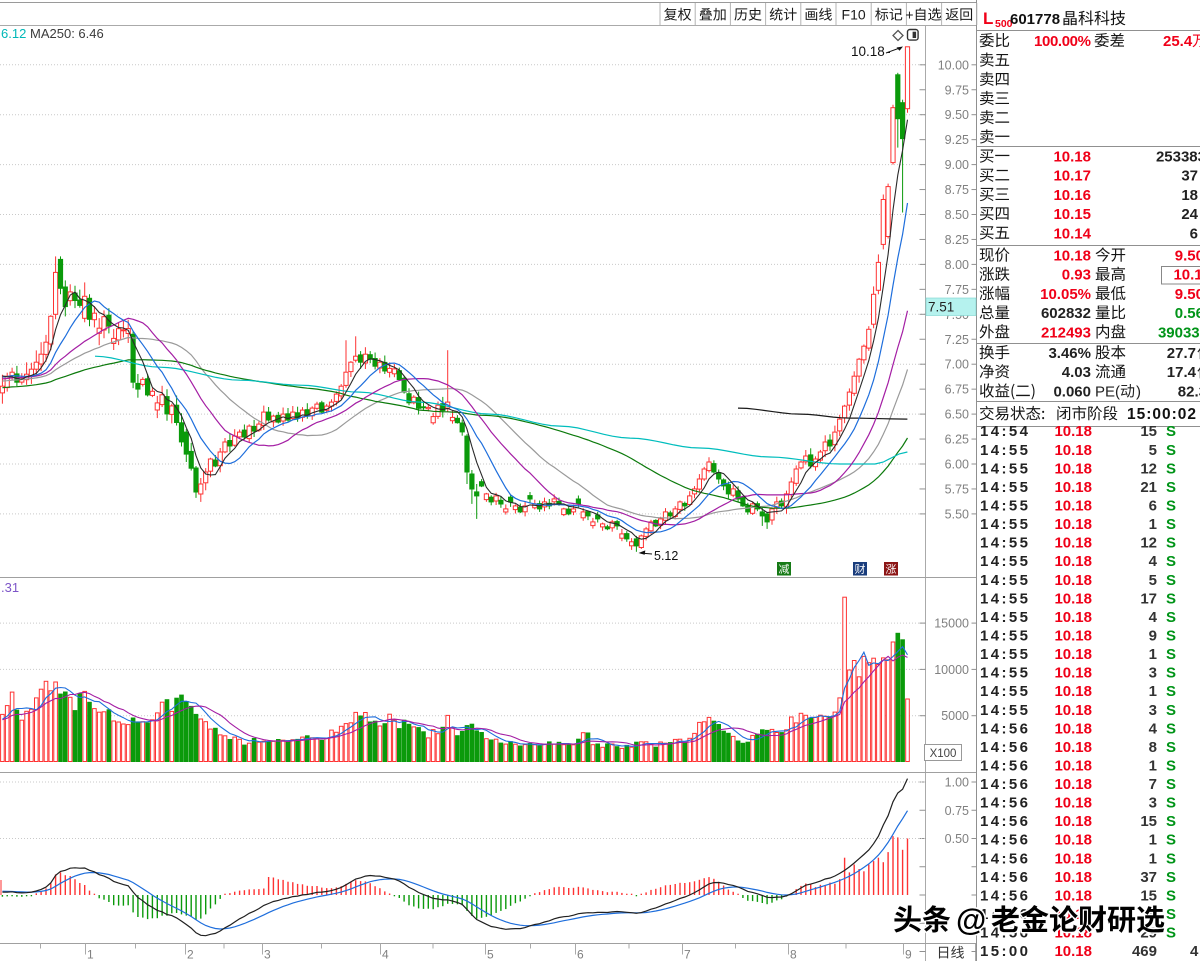 This screenshot has width=1200, height=961. I want to click on svg-text: 0.93, so click(1076, 275).